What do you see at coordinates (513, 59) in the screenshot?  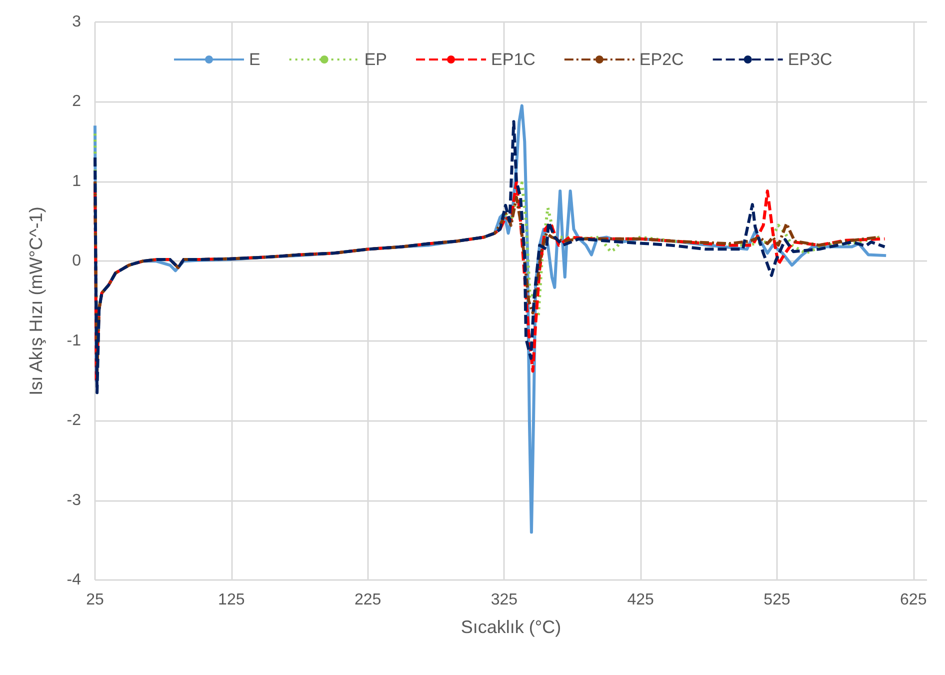 I see `legend-label: EP1C` at bounding box center [513, 59].